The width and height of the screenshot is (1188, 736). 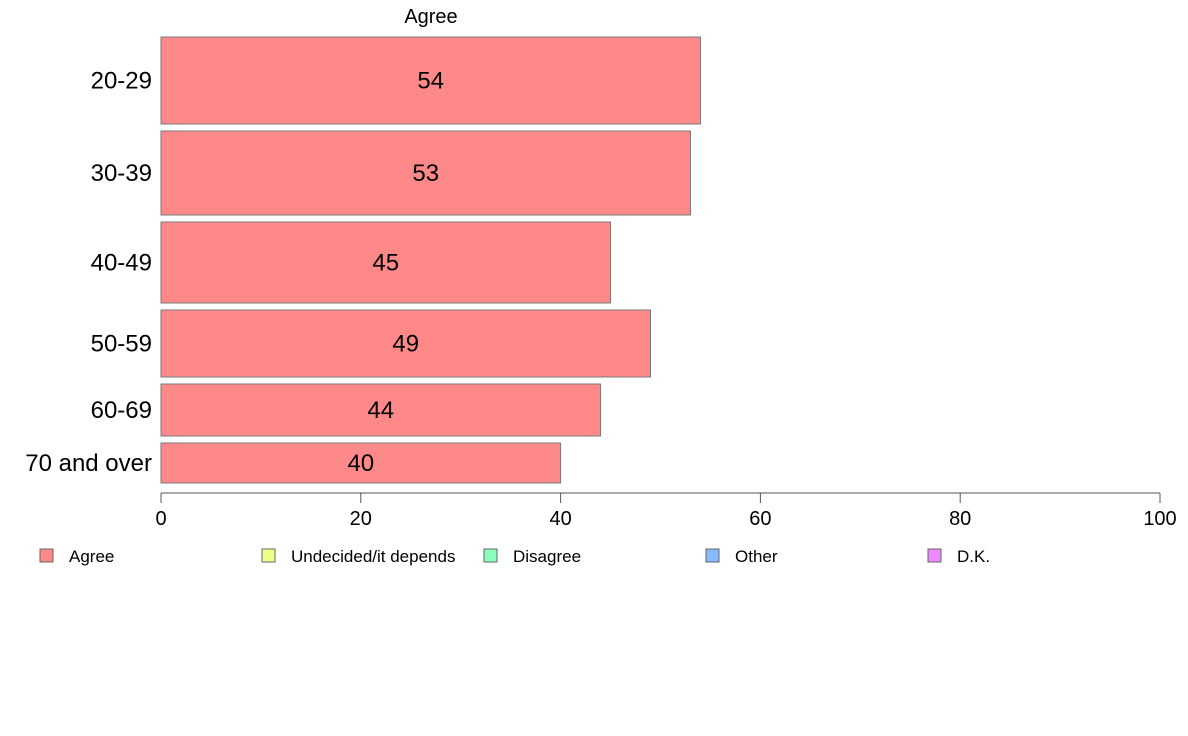 I want to click on x-tick-label: 40, so click(x=560, y=519).